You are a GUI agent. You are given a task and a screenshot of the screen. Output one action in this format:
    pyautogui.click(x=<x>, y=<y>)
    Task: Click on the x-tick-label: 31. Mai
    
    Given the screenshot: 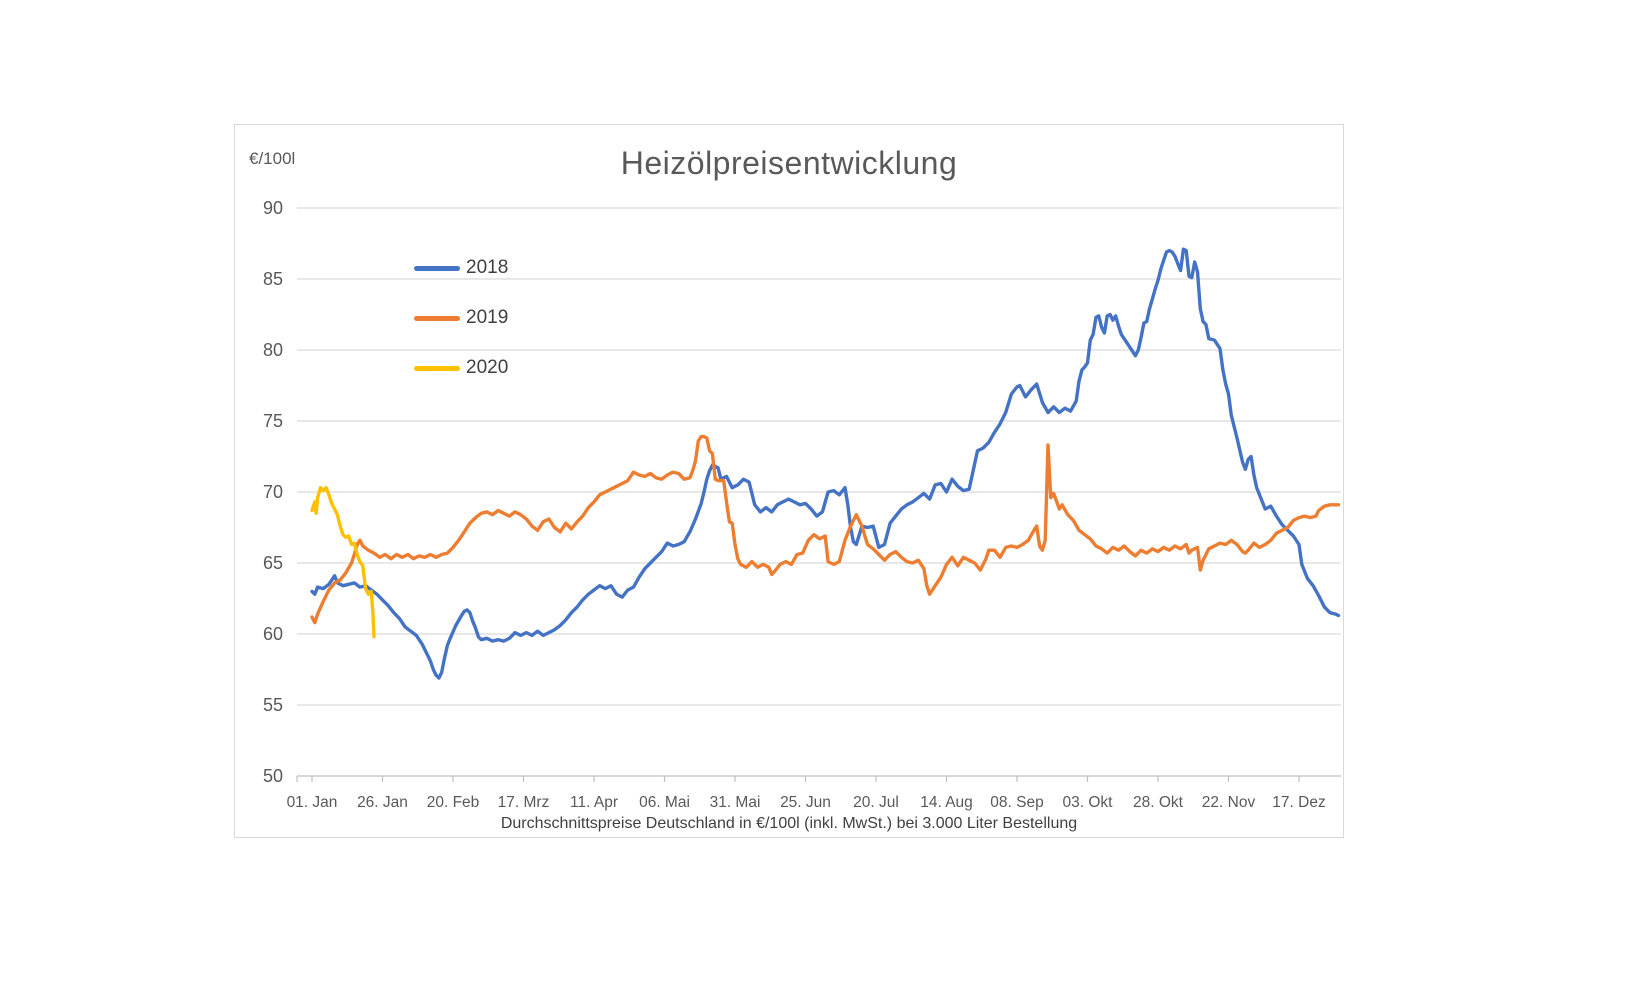 What is the action you would take?
    pyautogui.click(x=735, y=802)
    